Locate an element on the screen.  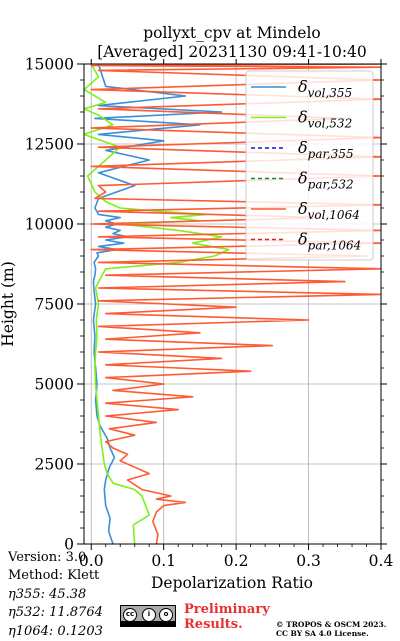
preliminary-line2: Results. is located at coordinates (213, 624).